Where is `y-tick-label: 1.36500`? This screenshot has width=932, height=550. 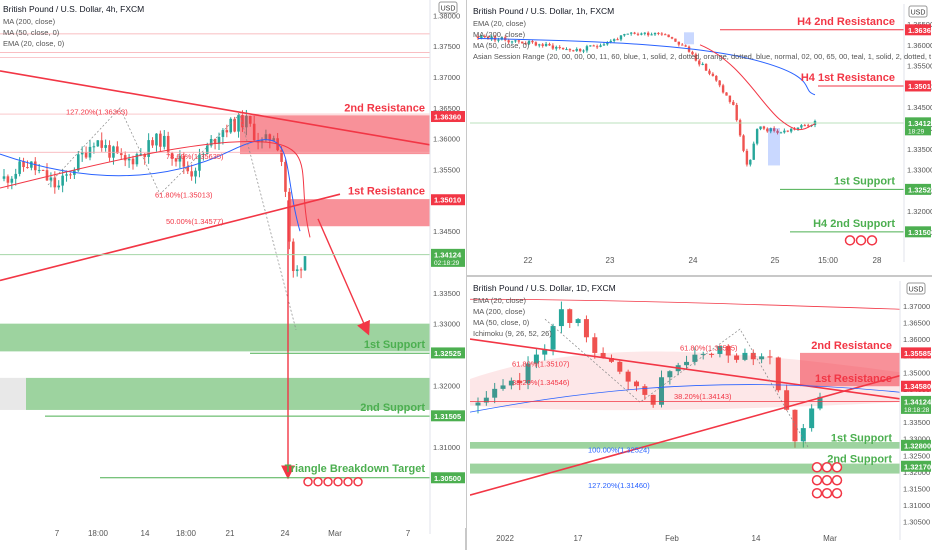 y-tick-label: 1.36500 is located at coordinates (446, 108).